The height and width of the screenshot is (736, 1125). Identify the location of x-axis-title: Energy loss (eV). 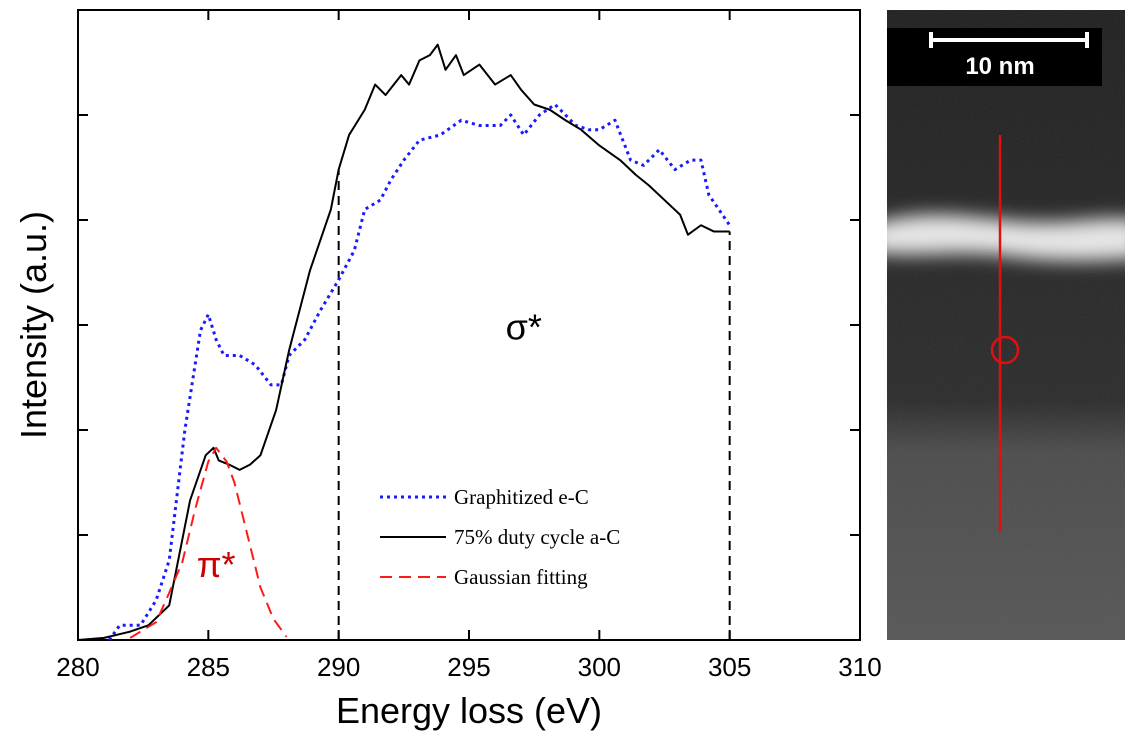
(469, 710).